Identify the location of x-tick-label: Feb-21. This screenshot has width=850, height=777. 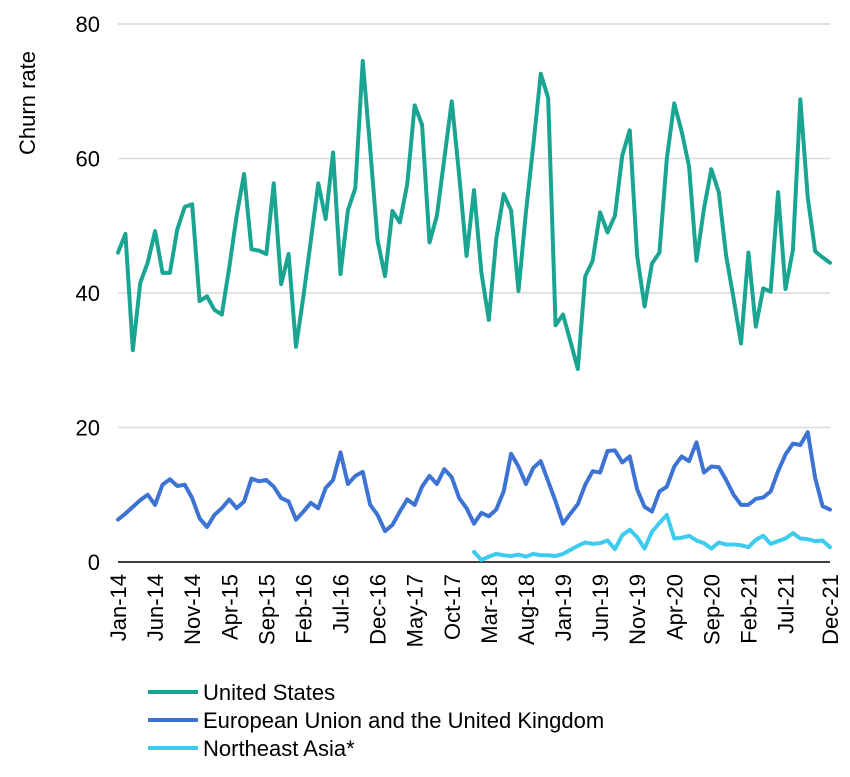
(748, 609).